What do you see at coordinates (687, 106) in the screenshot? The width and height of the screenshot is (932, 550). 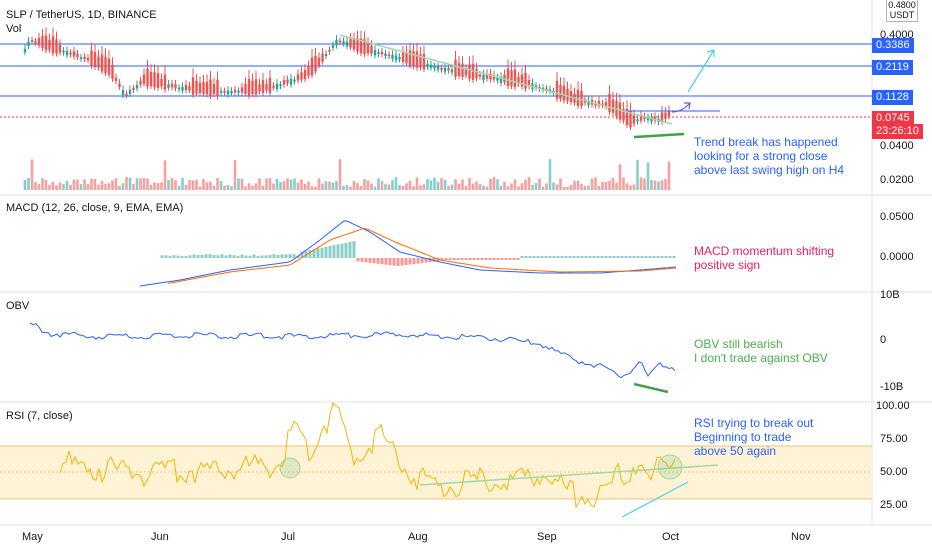 I see `projection-arrow-small-head` at bounding box center [687, 106].